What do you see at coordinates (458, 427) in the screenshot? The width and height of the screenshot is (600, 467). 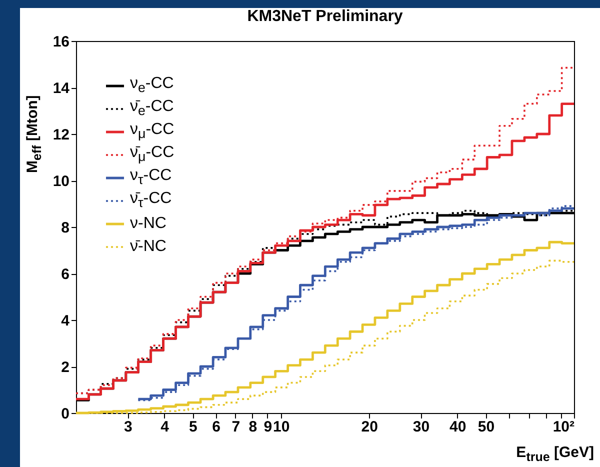 I see `x-tick-label: 40` at bounding box center [458, 427].